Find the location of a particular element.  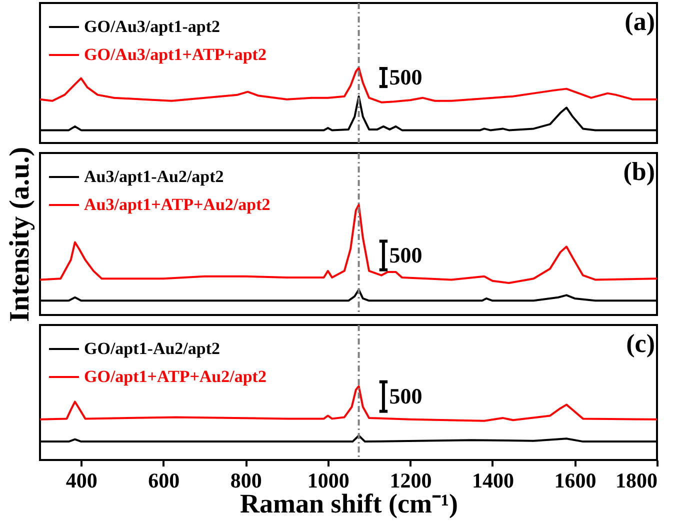

text: (c) is located at coordinates (640, 343).